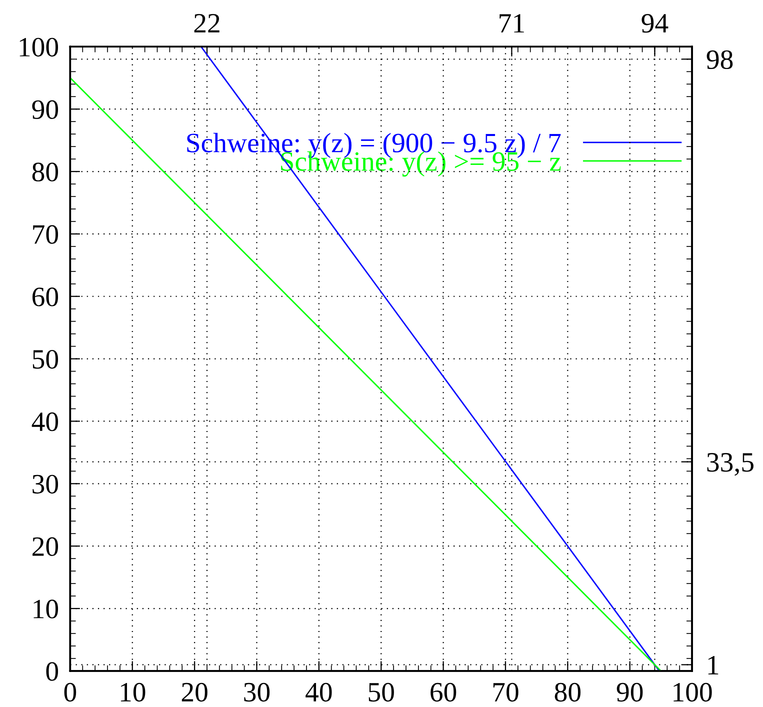  What do you see at coordinates (381, 692) in the screenshot?
I see `x-tick-label: 50` at bounding box center [381, 692].